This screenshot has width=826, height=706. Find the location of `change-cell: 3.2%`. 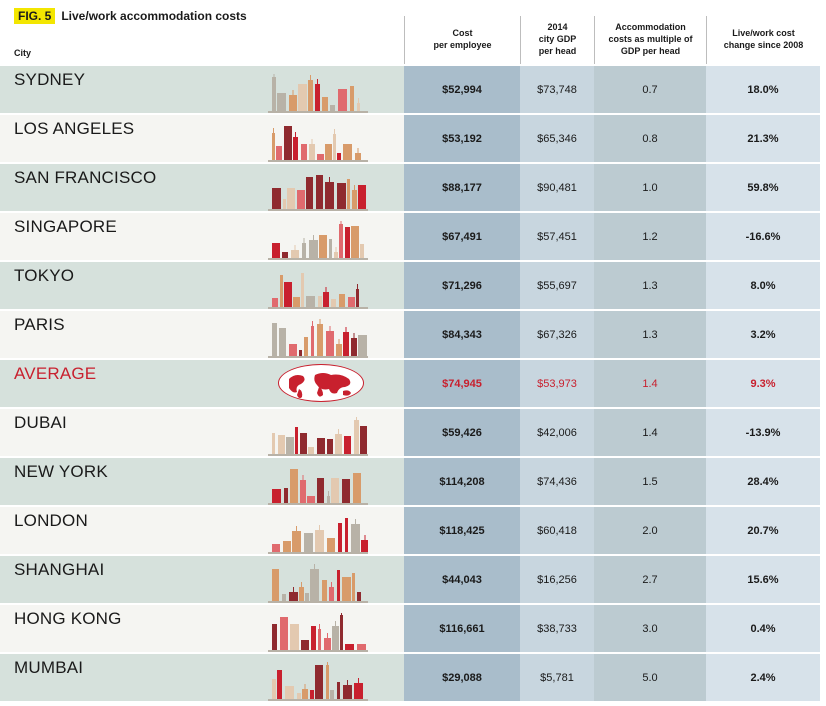

change-cell: 3.2% is located at coordinates (763, 334).